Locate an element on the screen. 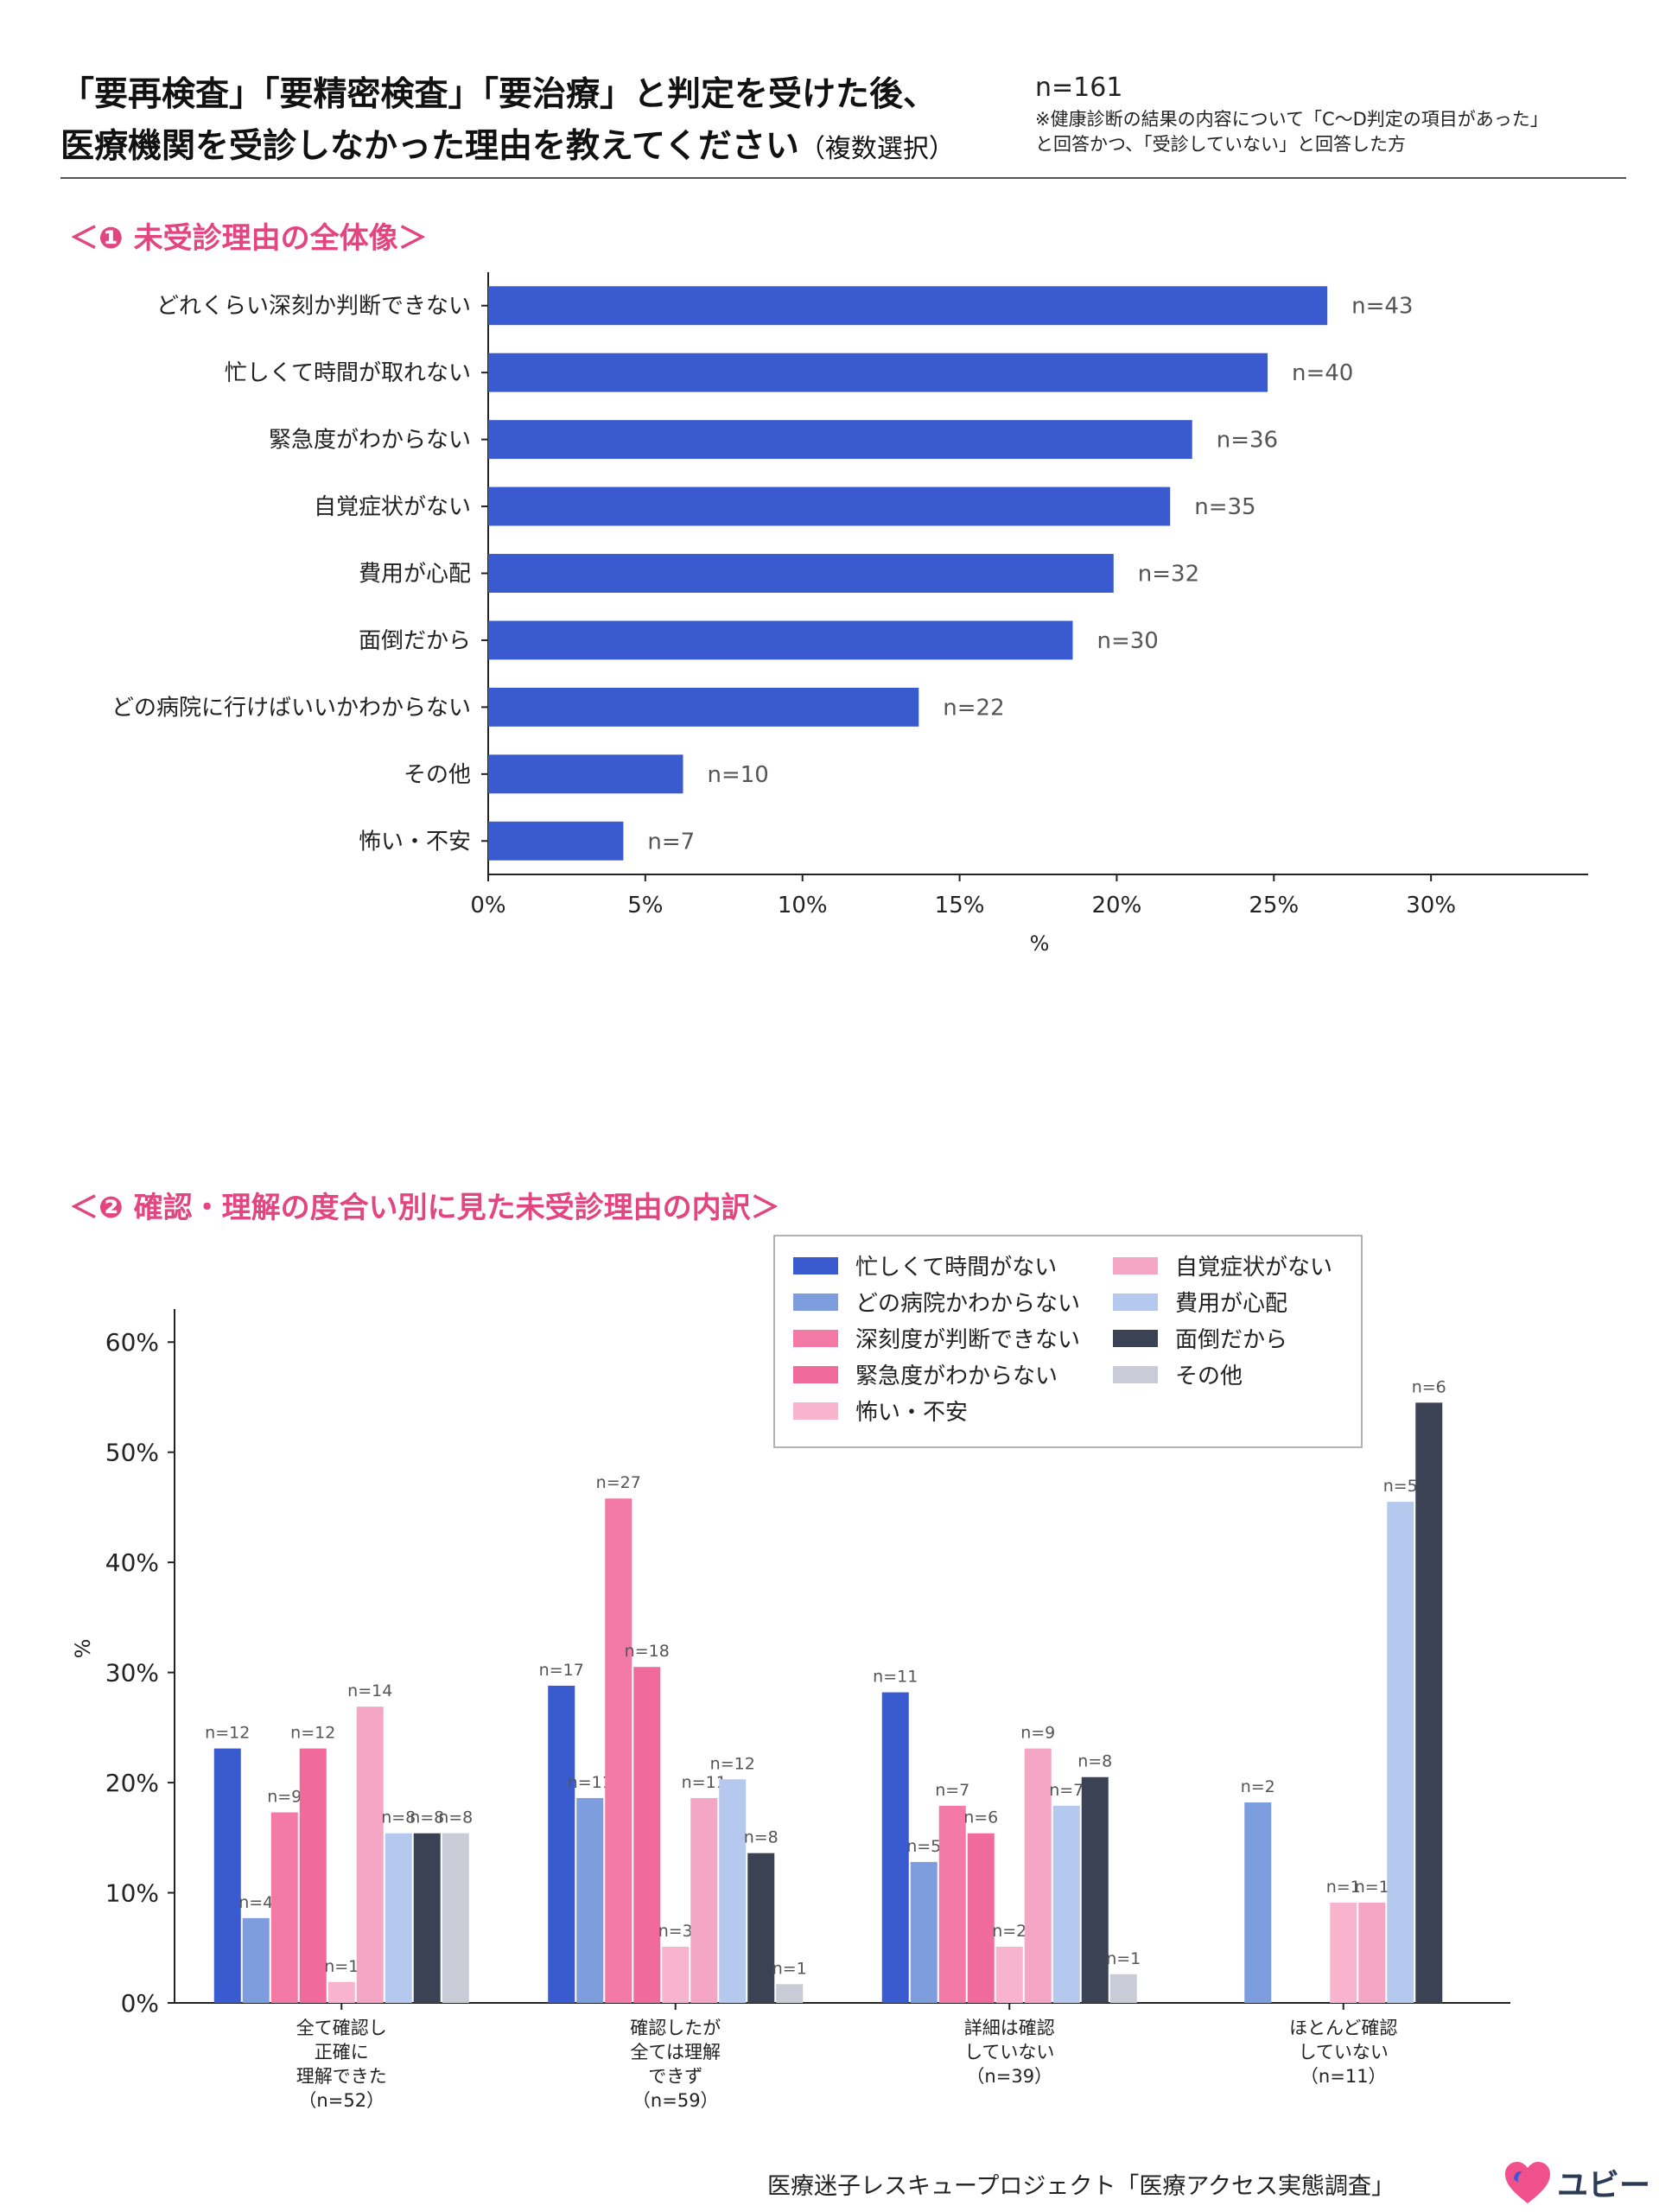 Image resolution: width=1659 pixels, height=2212 pixels. data-label: n=43 is located at coordinates (1382, 307).